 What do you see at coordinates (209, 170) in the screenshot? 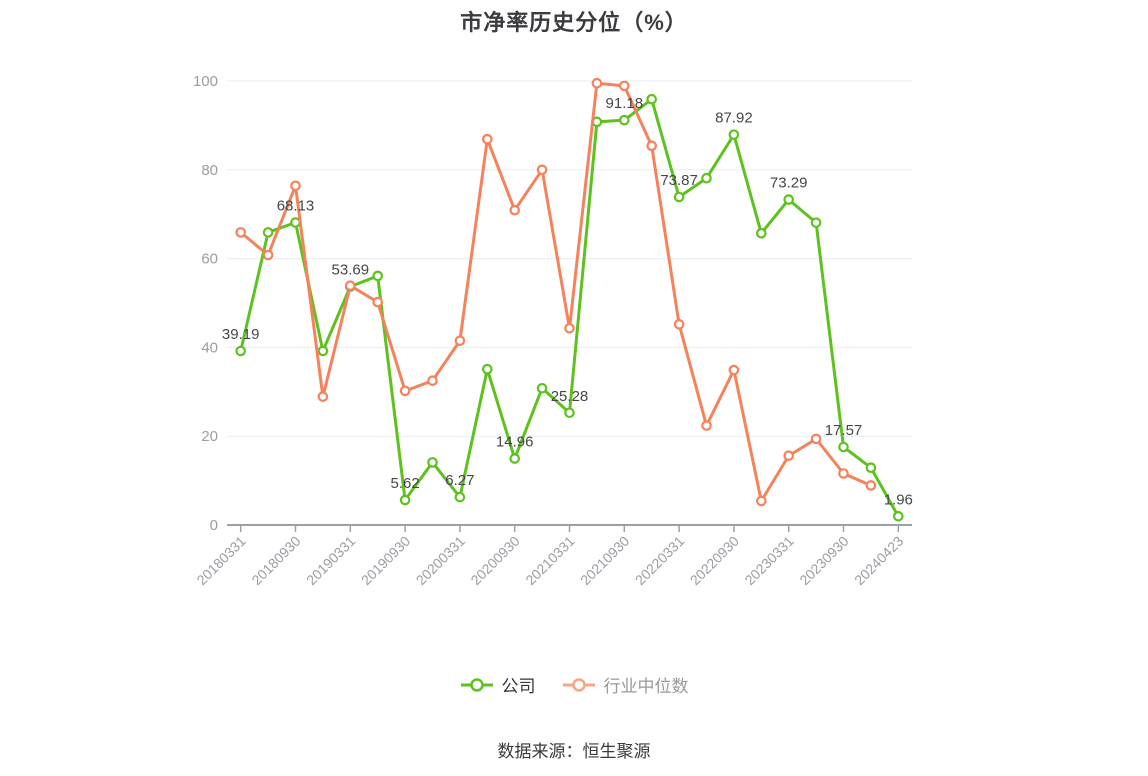
I see `y-axis-label: 80` at bounding box center [209, 170].